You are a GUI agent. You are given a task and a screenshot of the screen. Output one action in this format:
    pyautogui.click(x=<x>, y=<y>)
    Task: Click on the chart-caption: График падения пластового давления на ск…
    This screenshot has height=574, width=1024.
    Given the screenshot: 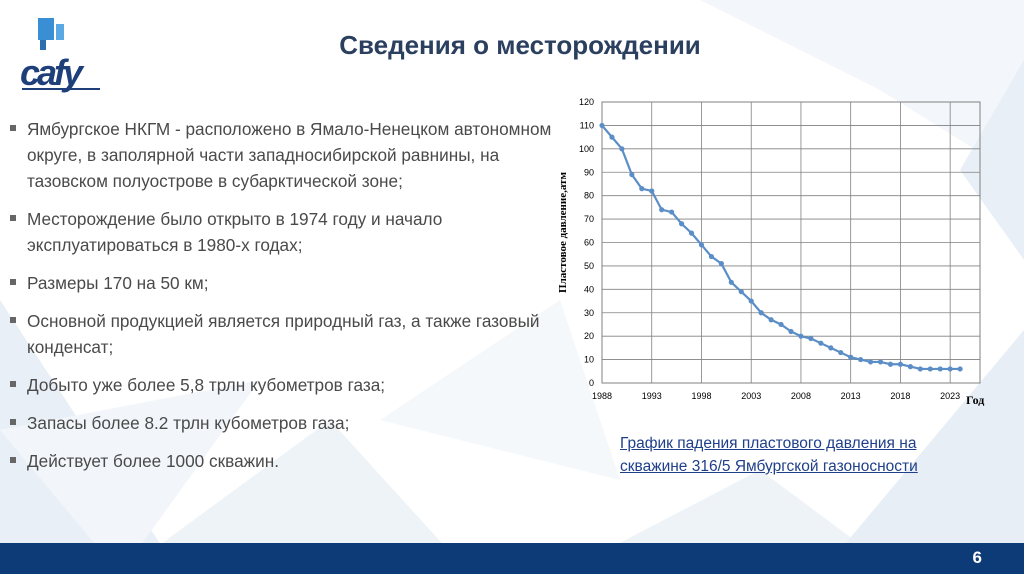 What is the action you would take?
    pyautogui.click(x=769, y=455)
    